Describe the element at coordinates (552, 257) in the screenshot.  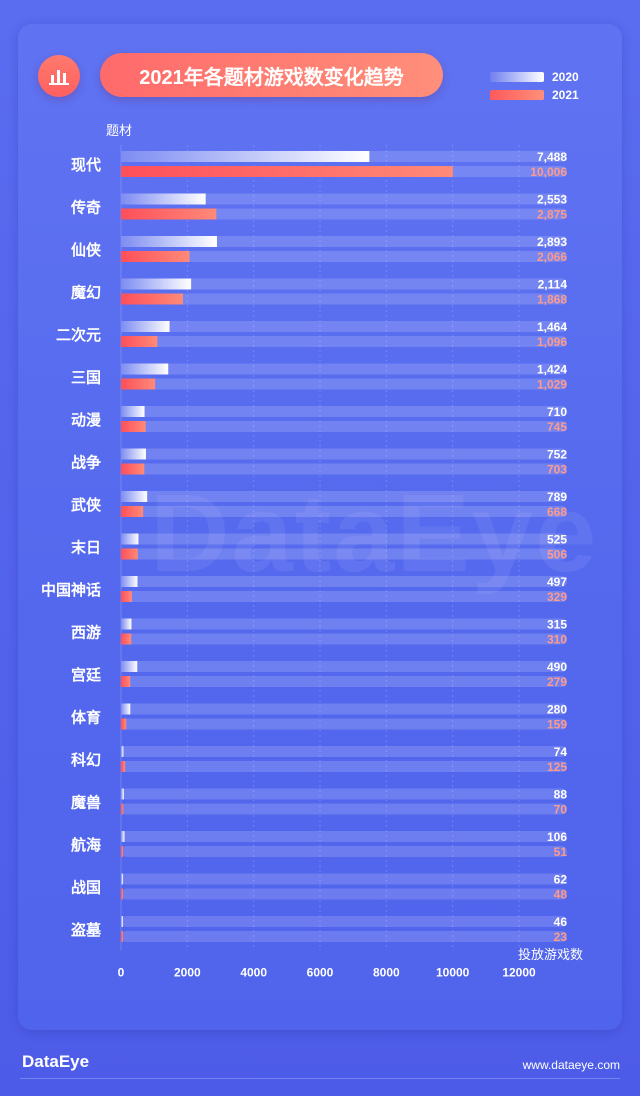
I see `data-label-2021: 2,066` at that location.